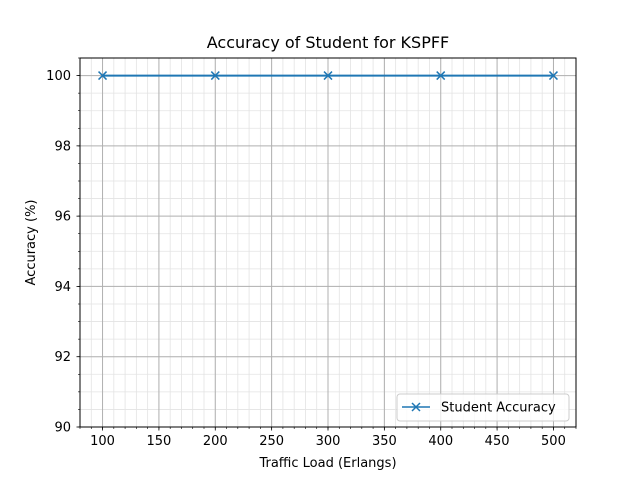  I want to click on x-tick-label: 150, so click(158, 441).